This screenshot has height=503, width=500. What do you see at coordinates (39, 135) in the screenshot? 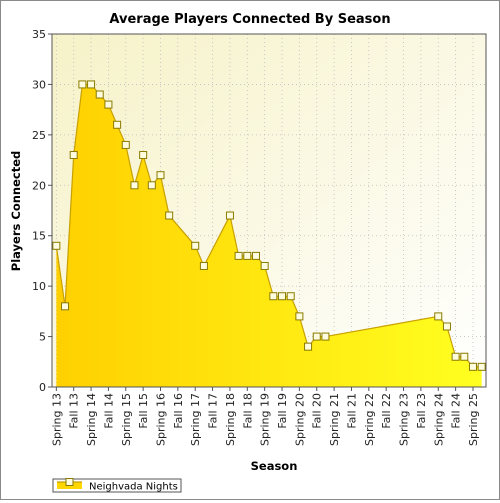
I see `y-tick-label: 25` at bounding box center [39, 135].